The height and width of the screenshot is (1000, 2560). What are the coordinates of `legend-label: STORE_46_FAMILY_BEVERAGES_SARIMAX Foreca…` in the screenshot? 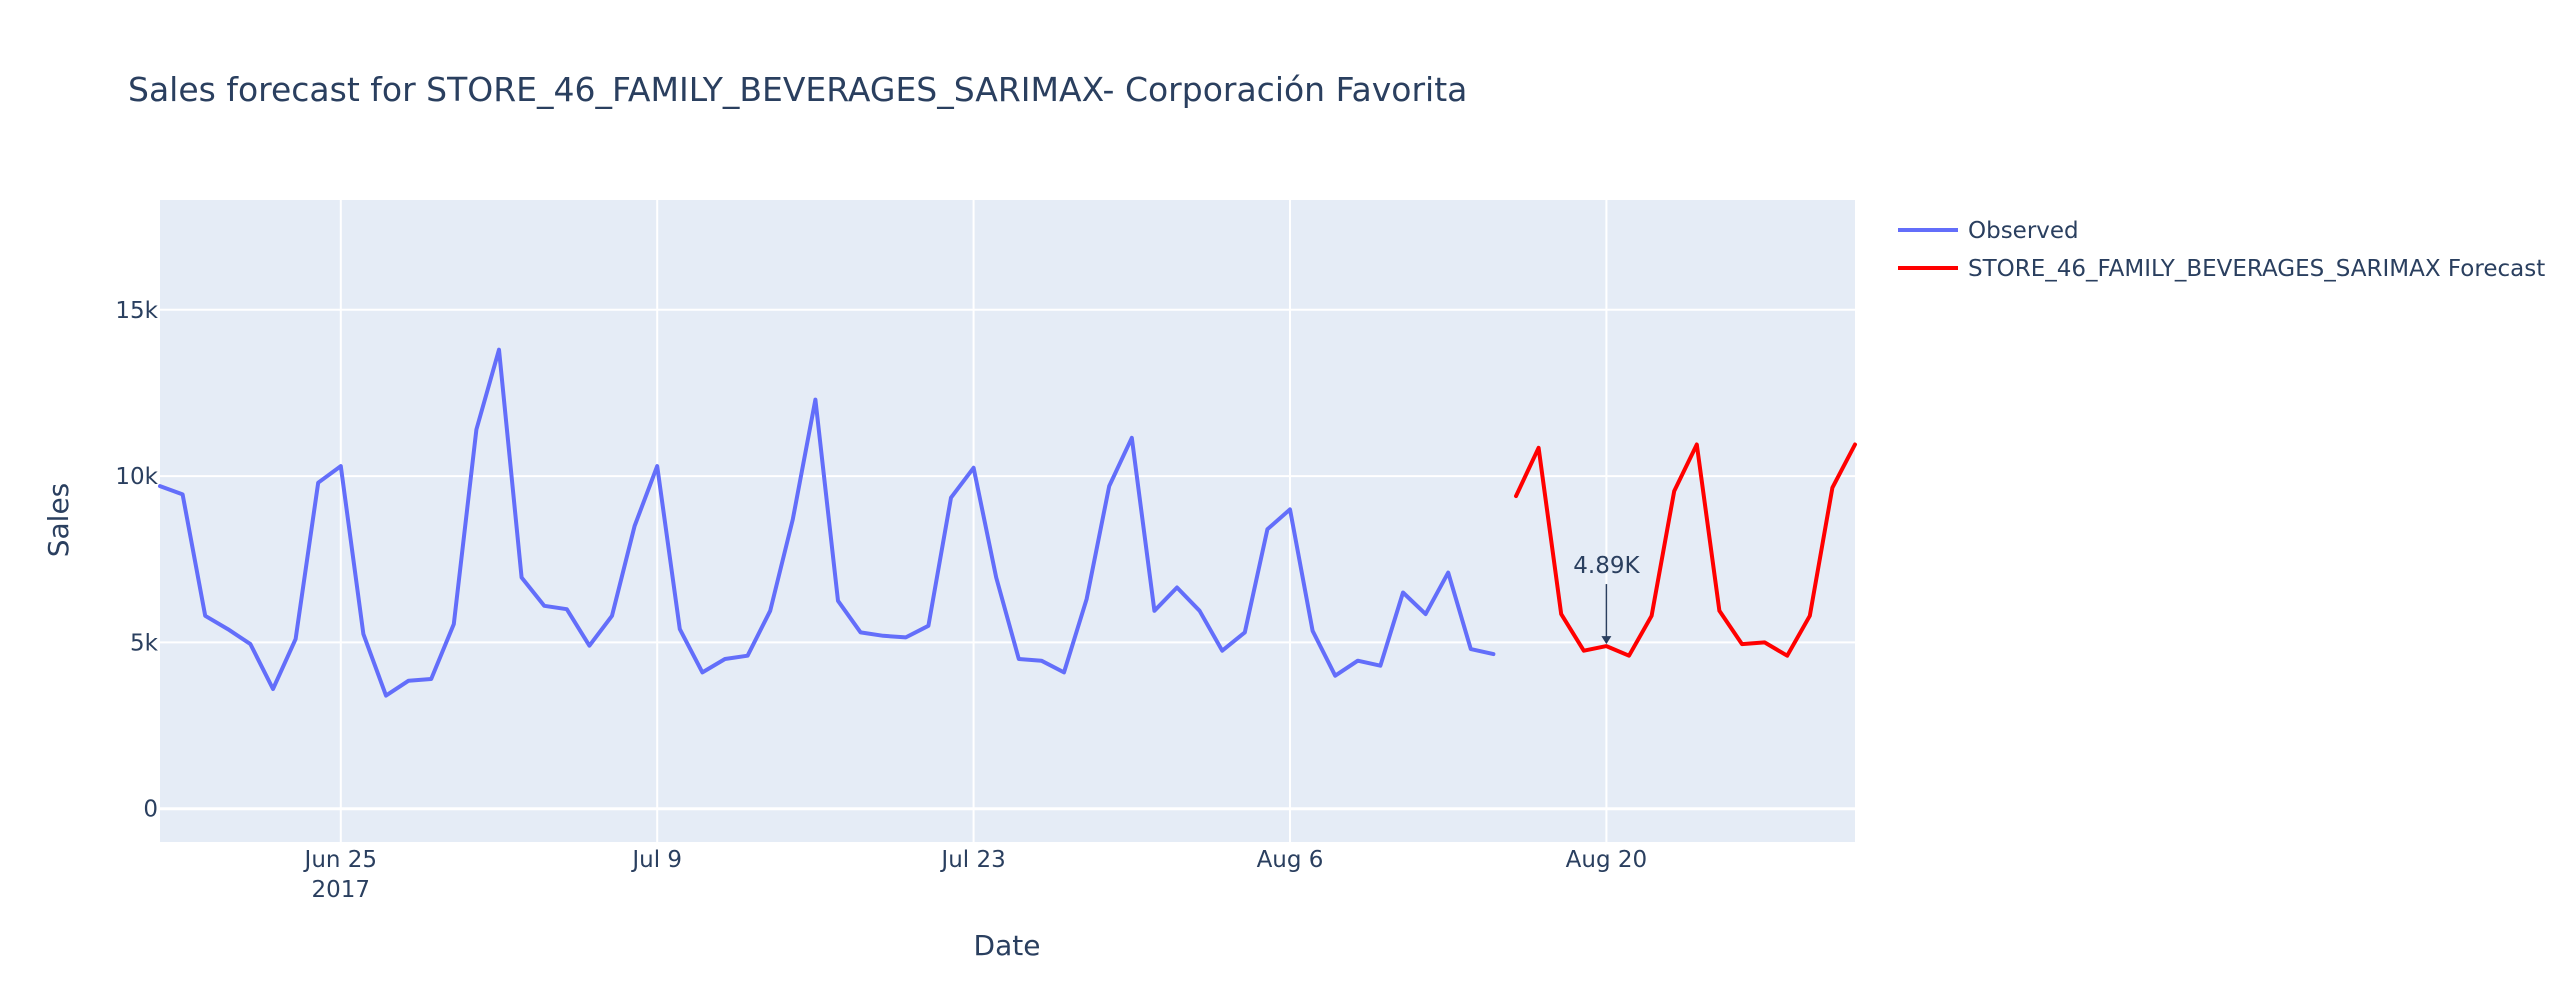 It's located at (2256, 269).